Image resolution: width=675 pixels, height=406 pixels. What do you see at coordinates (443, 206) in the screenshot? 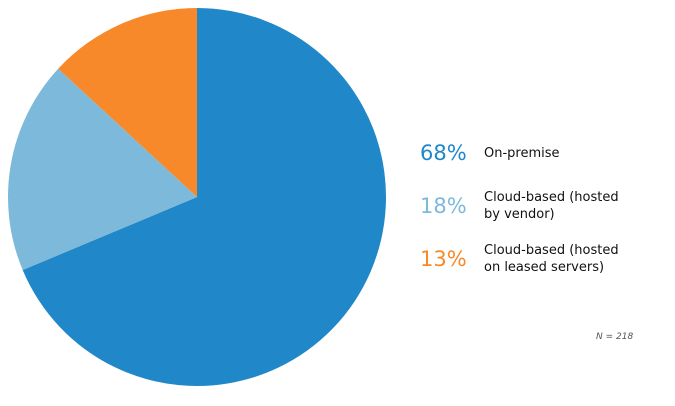
I see `value-label: 18%` at bounding box center [443, 206].